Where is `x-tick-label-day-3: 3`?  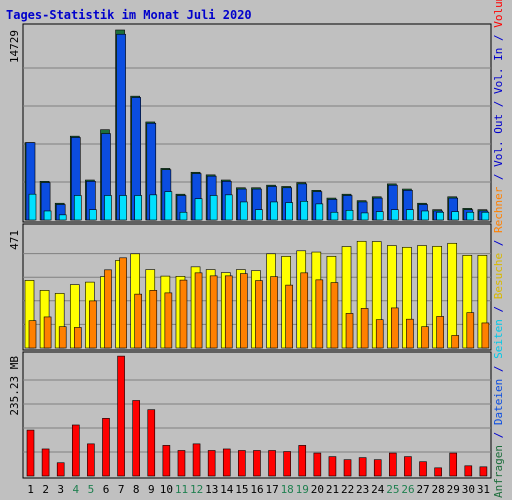
x-tick-label-day-3: 3 is located at coordinates (60, 489).